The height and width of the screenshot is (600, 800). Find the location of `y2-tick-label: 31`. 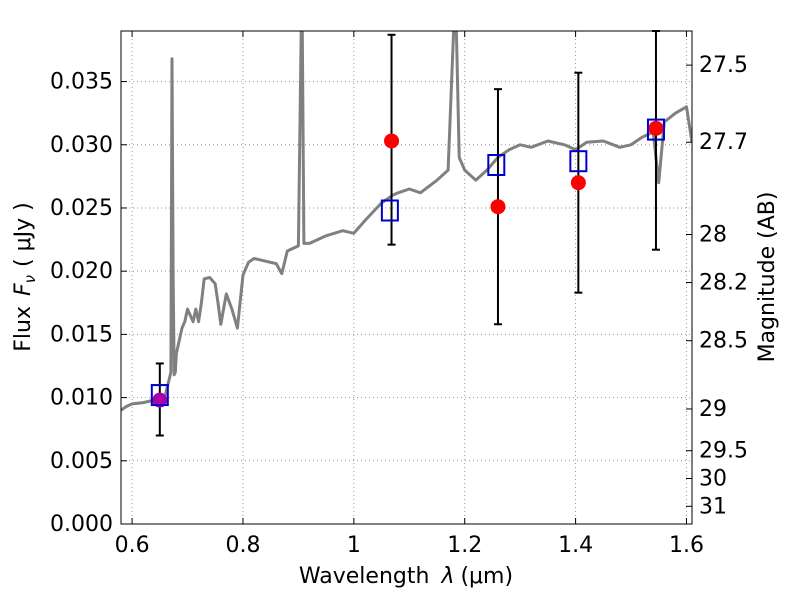

y2-tick-label: 31 is located at coordinates (713, 506).